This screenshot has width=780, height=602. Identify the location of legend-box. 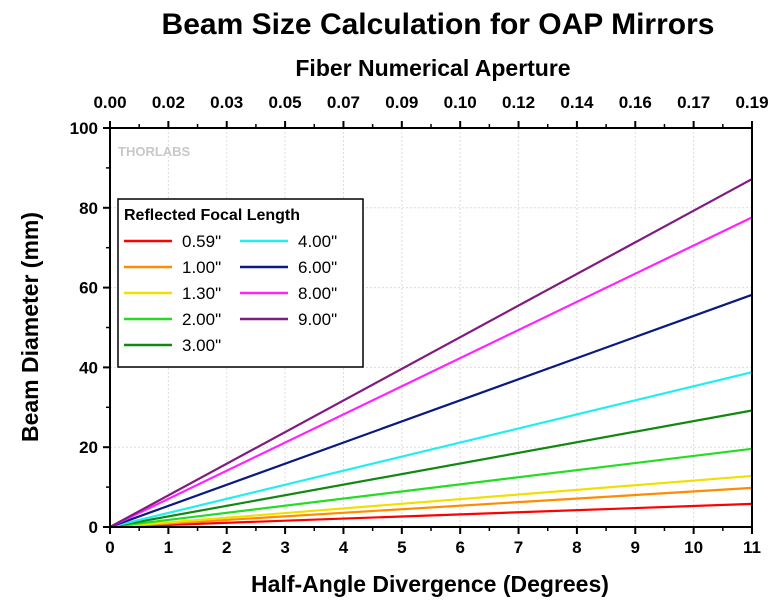
(240, 283).